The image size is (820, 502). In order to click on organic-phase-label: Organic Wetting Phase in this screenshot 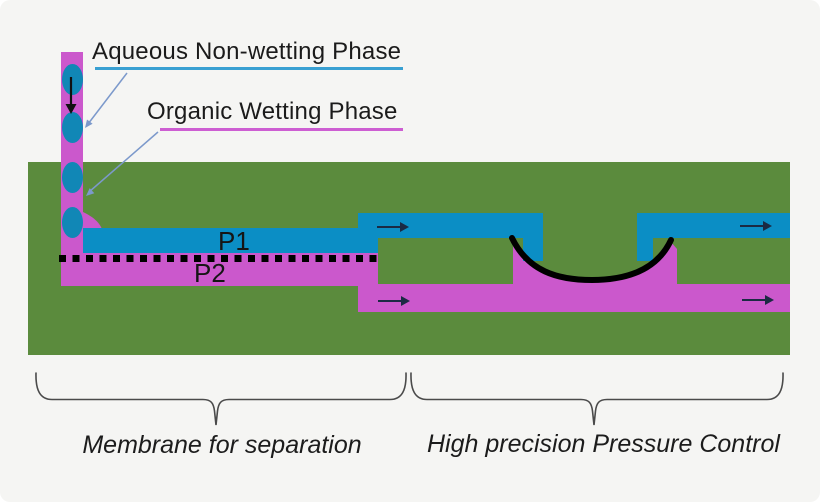, I will do `click(272, 111)`.